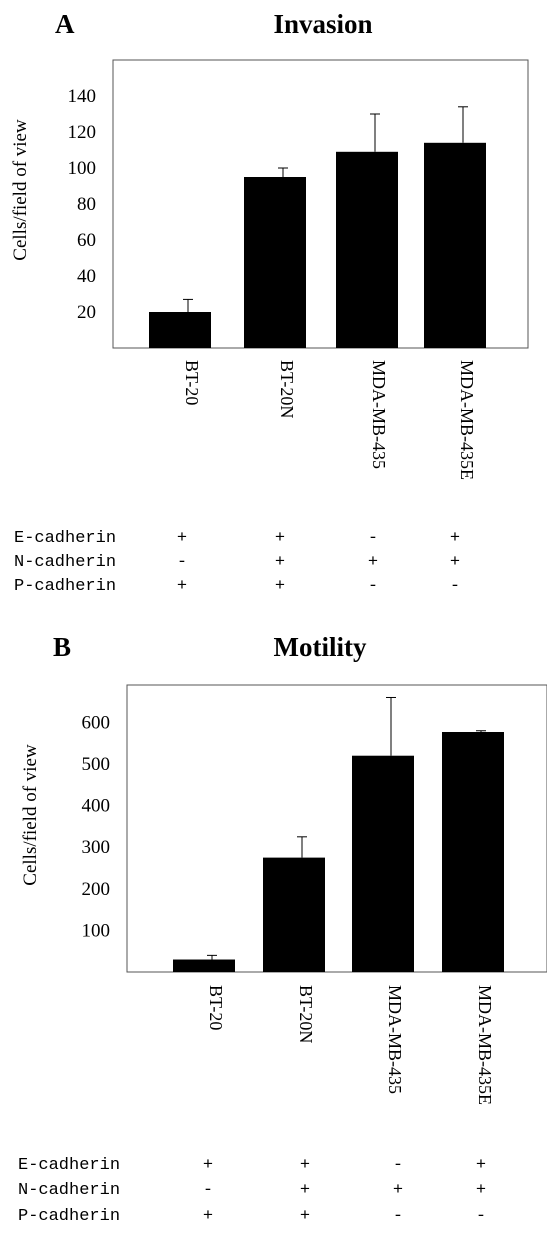 This screenshot has width=547, height=1233. What do you see at coordinates (86, 240) in the screenshot?
I see `y-tick-label: 60` at bounding box center [86, 240].